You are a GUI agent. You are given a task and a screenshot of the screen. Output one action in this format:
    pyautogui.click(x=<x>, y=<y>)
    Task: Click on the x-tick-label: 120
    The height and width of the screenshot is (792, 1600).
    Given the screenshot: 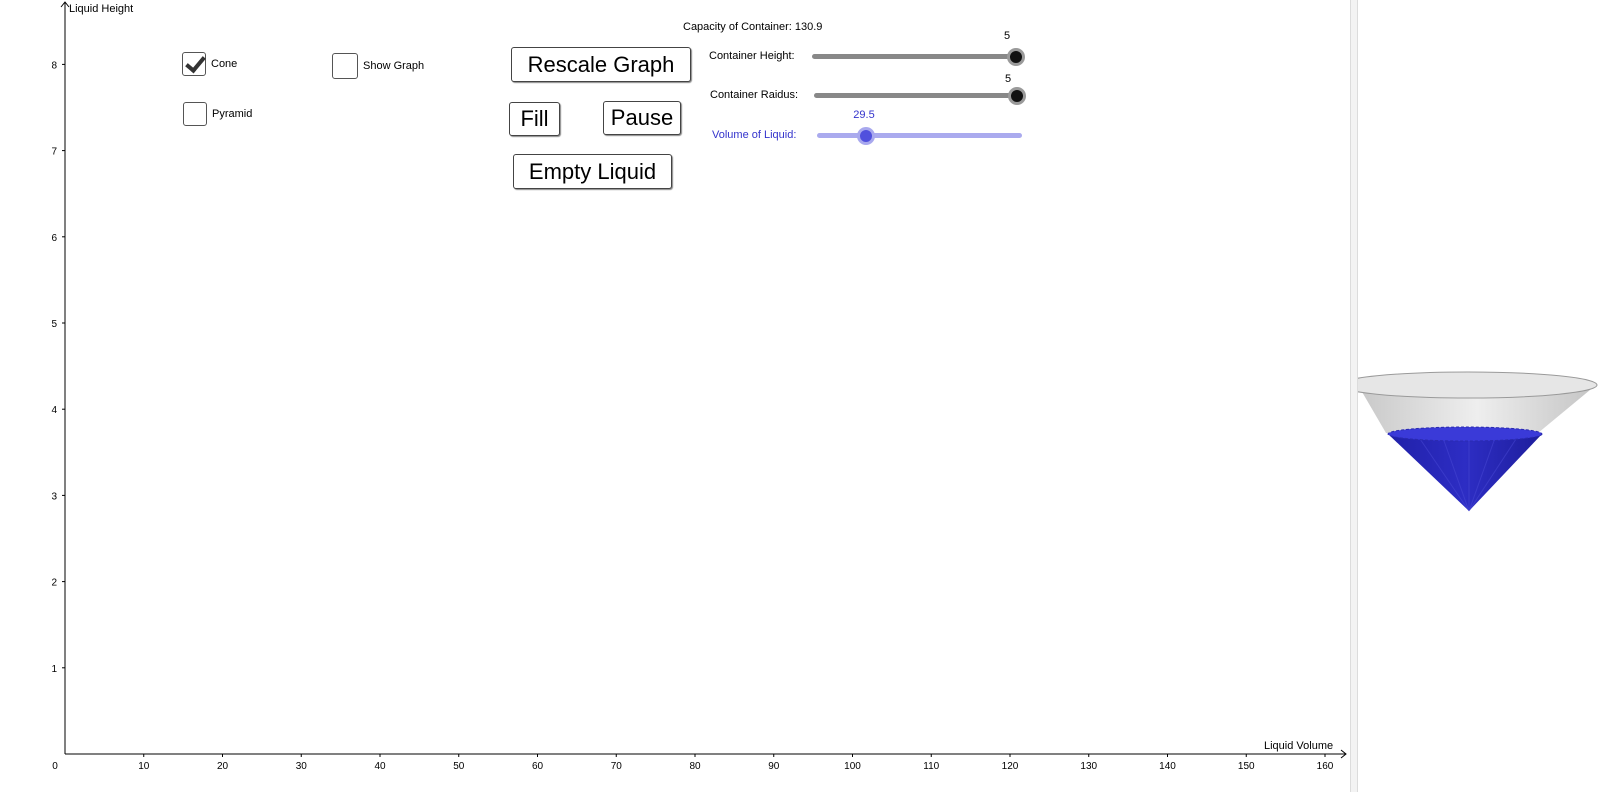 What is the action you would take?
    pyautogui.click(x=1010, y=766)
    